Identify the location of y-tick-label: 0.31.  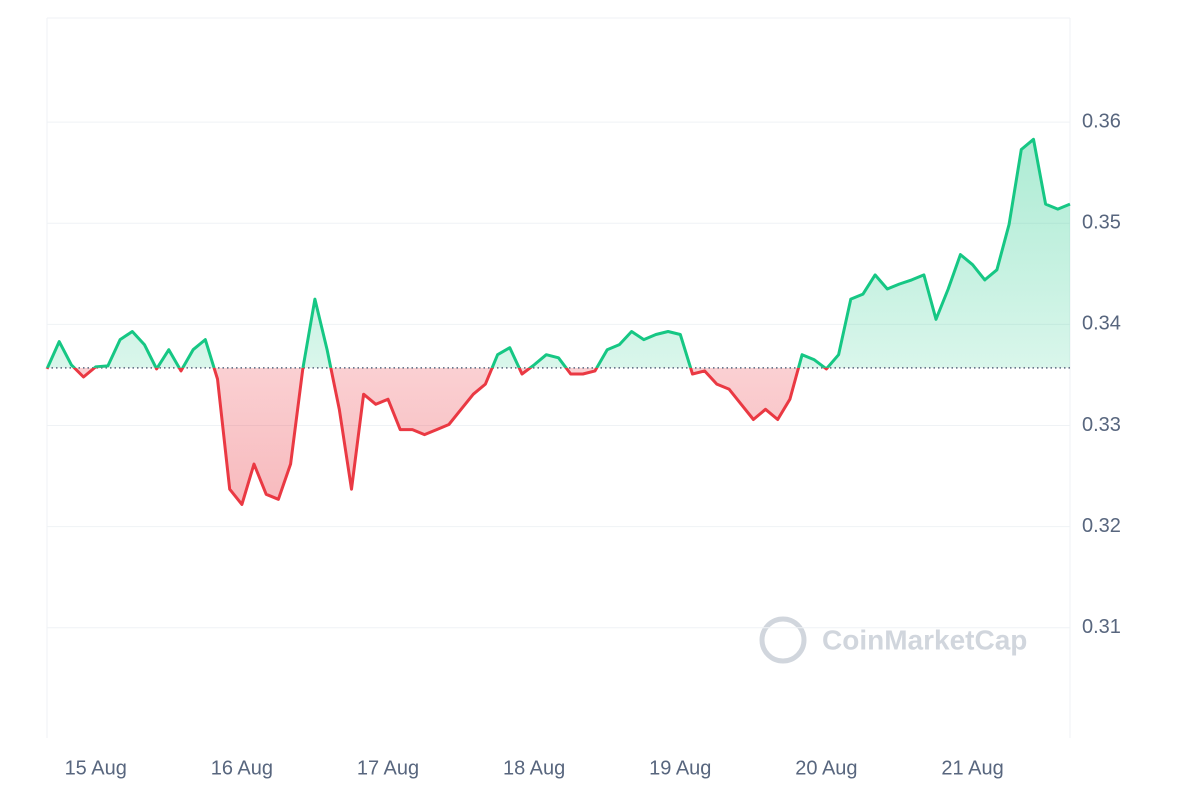
(1101, 627).